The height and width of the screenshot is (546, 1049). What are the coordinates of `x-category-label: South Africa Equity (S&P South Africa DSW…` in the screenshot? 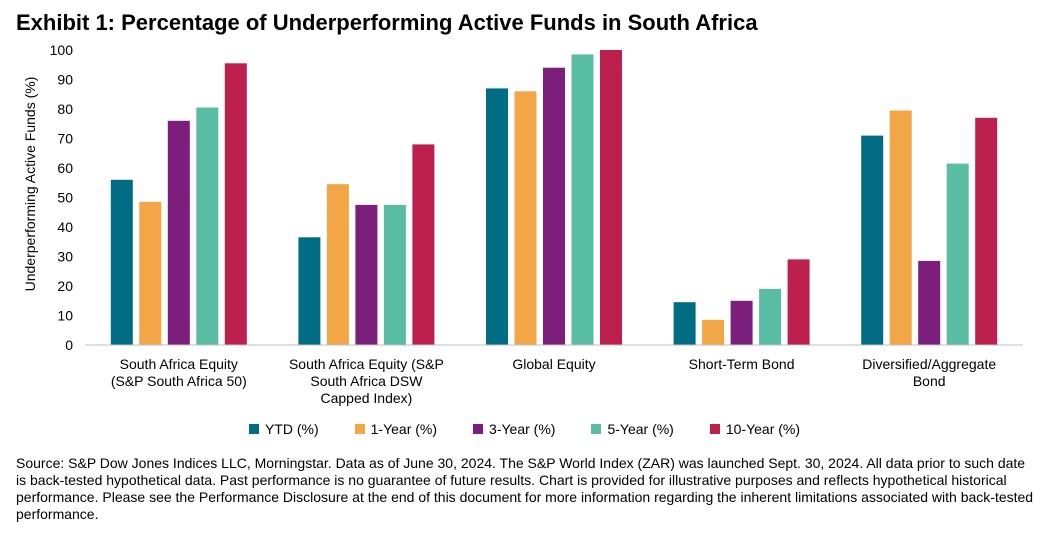 It's located at (366, 381).